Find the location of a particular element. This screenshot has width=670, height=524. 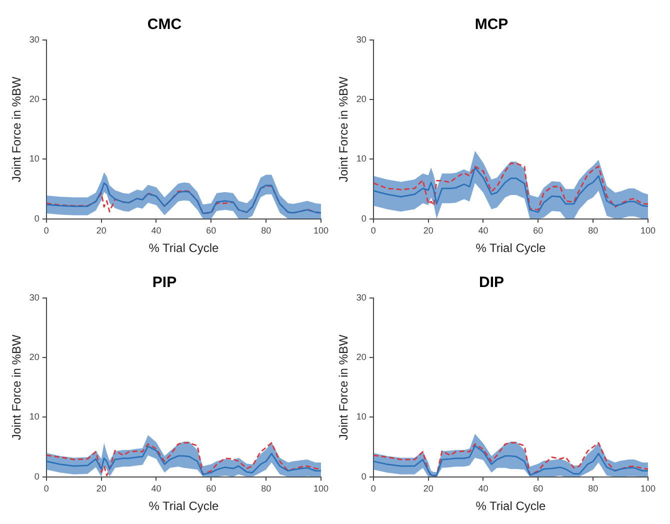

chart-title: MCP is located at coordinates (491, 25).